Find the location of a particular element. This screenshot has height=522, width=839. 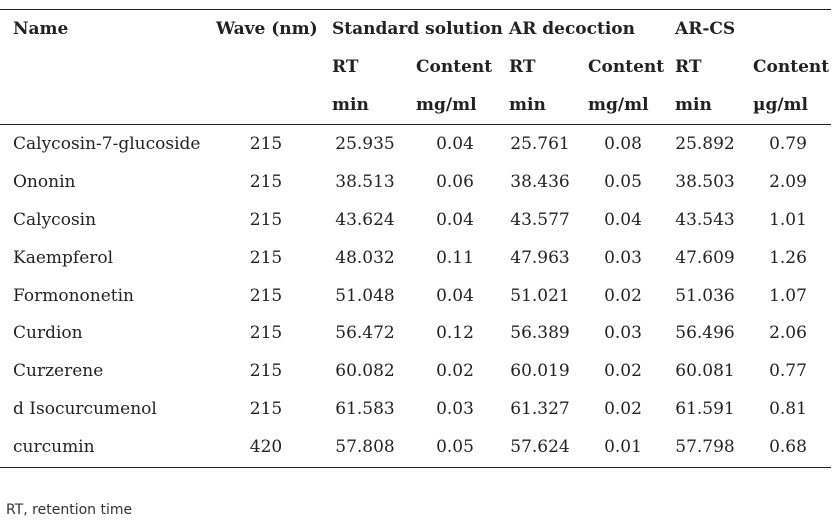

row-8-ard-rt: 57.624 is located at coordinates (540, 447).